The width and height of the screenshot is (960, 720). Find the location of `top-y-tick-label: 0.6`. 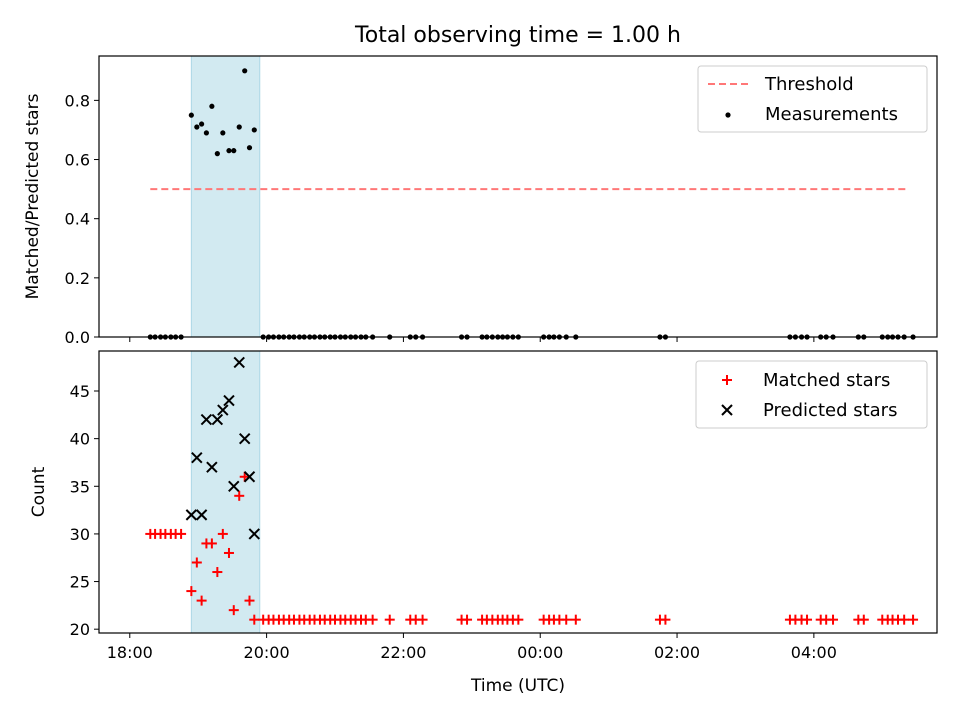

top-y-tick-label: 0.6 is located at coordinates (77, 160).